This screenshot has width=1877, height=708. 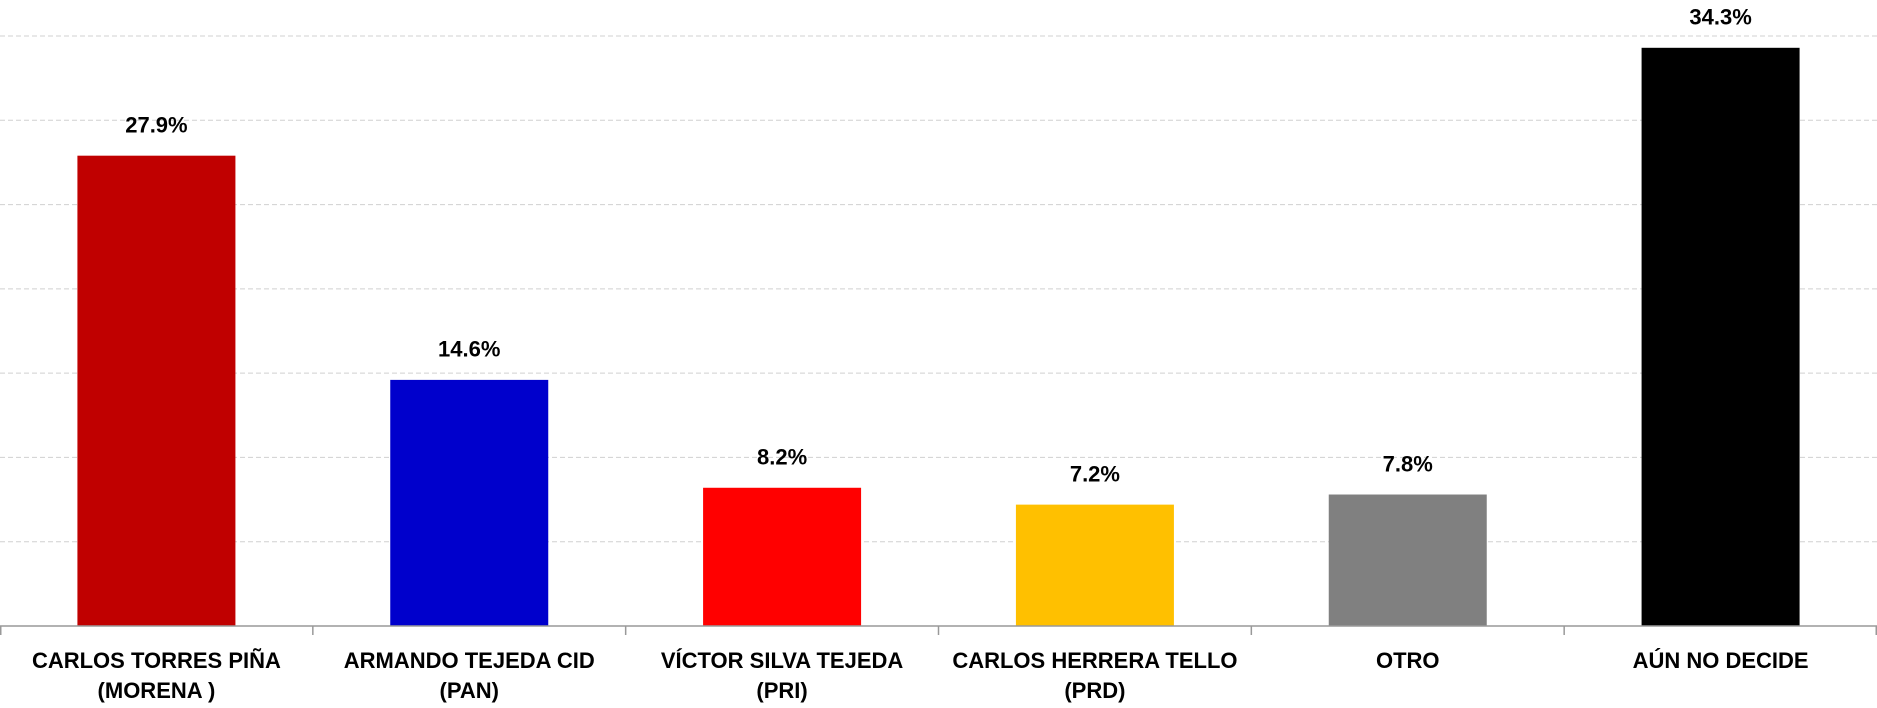 What do you see at coordinates (1408, 463) in the screenshot?
I see `value-label: 7.8%` at bounding box center [1408, 463].